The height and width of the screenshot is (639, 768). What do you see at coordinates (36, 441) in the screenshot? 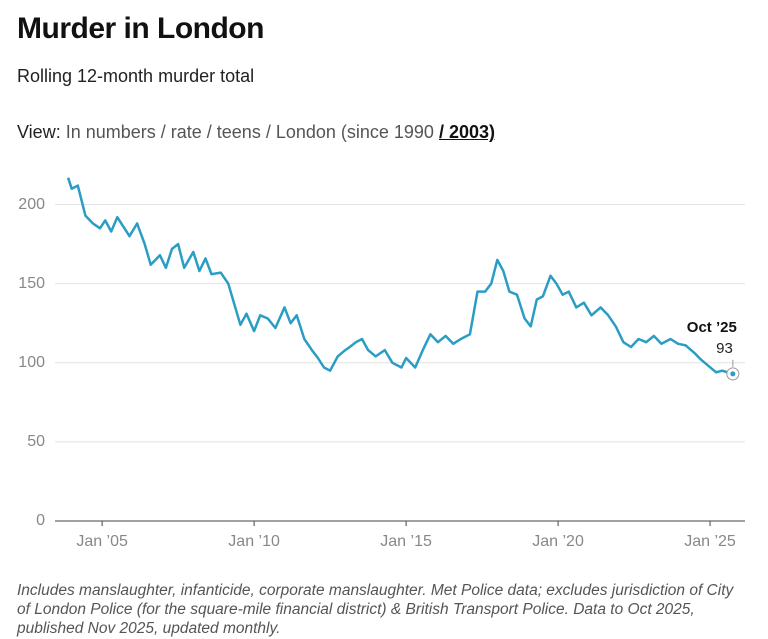
I see `y-tick-label: 50` at bounding box center [36, 441].